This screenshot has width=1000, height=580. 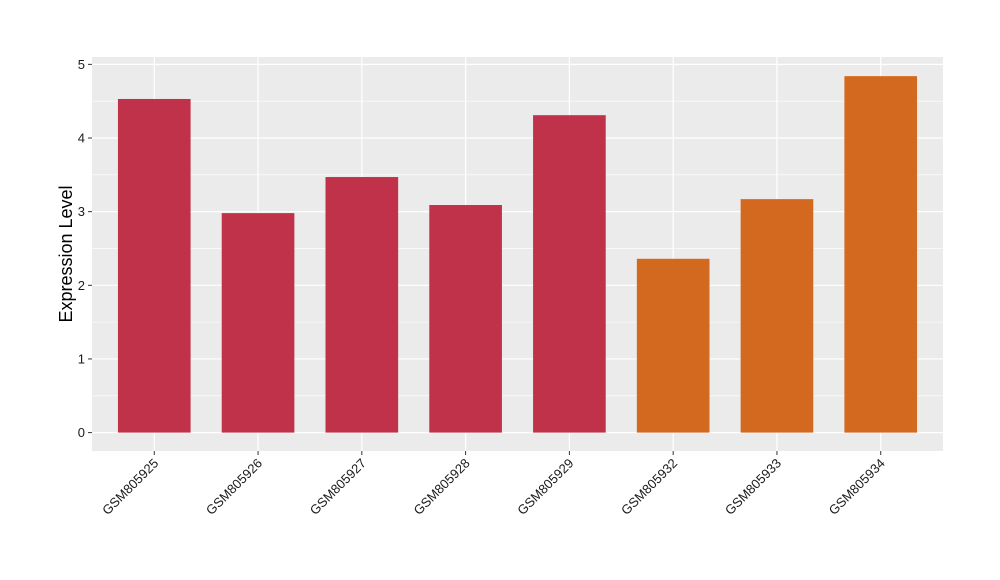 I want to click on y-axis-title: Expression Level, so click(x=66, y=253).